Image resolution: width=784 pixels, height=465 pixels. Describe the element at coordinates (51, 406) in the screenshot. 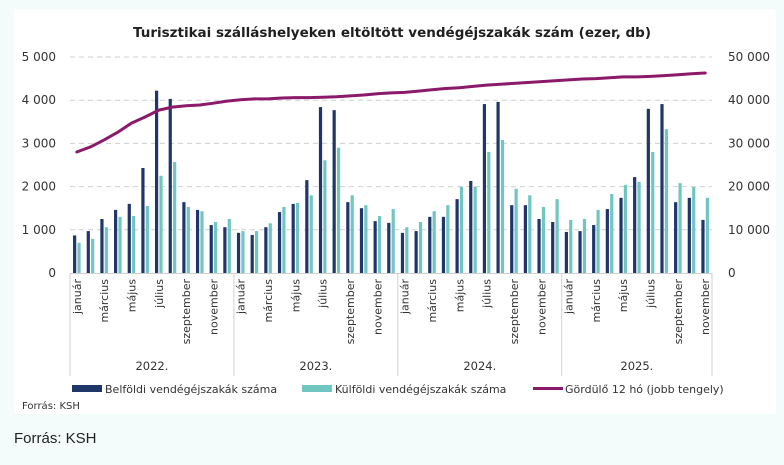

I see `chart-source-note: Forrás: KSH` at that location.